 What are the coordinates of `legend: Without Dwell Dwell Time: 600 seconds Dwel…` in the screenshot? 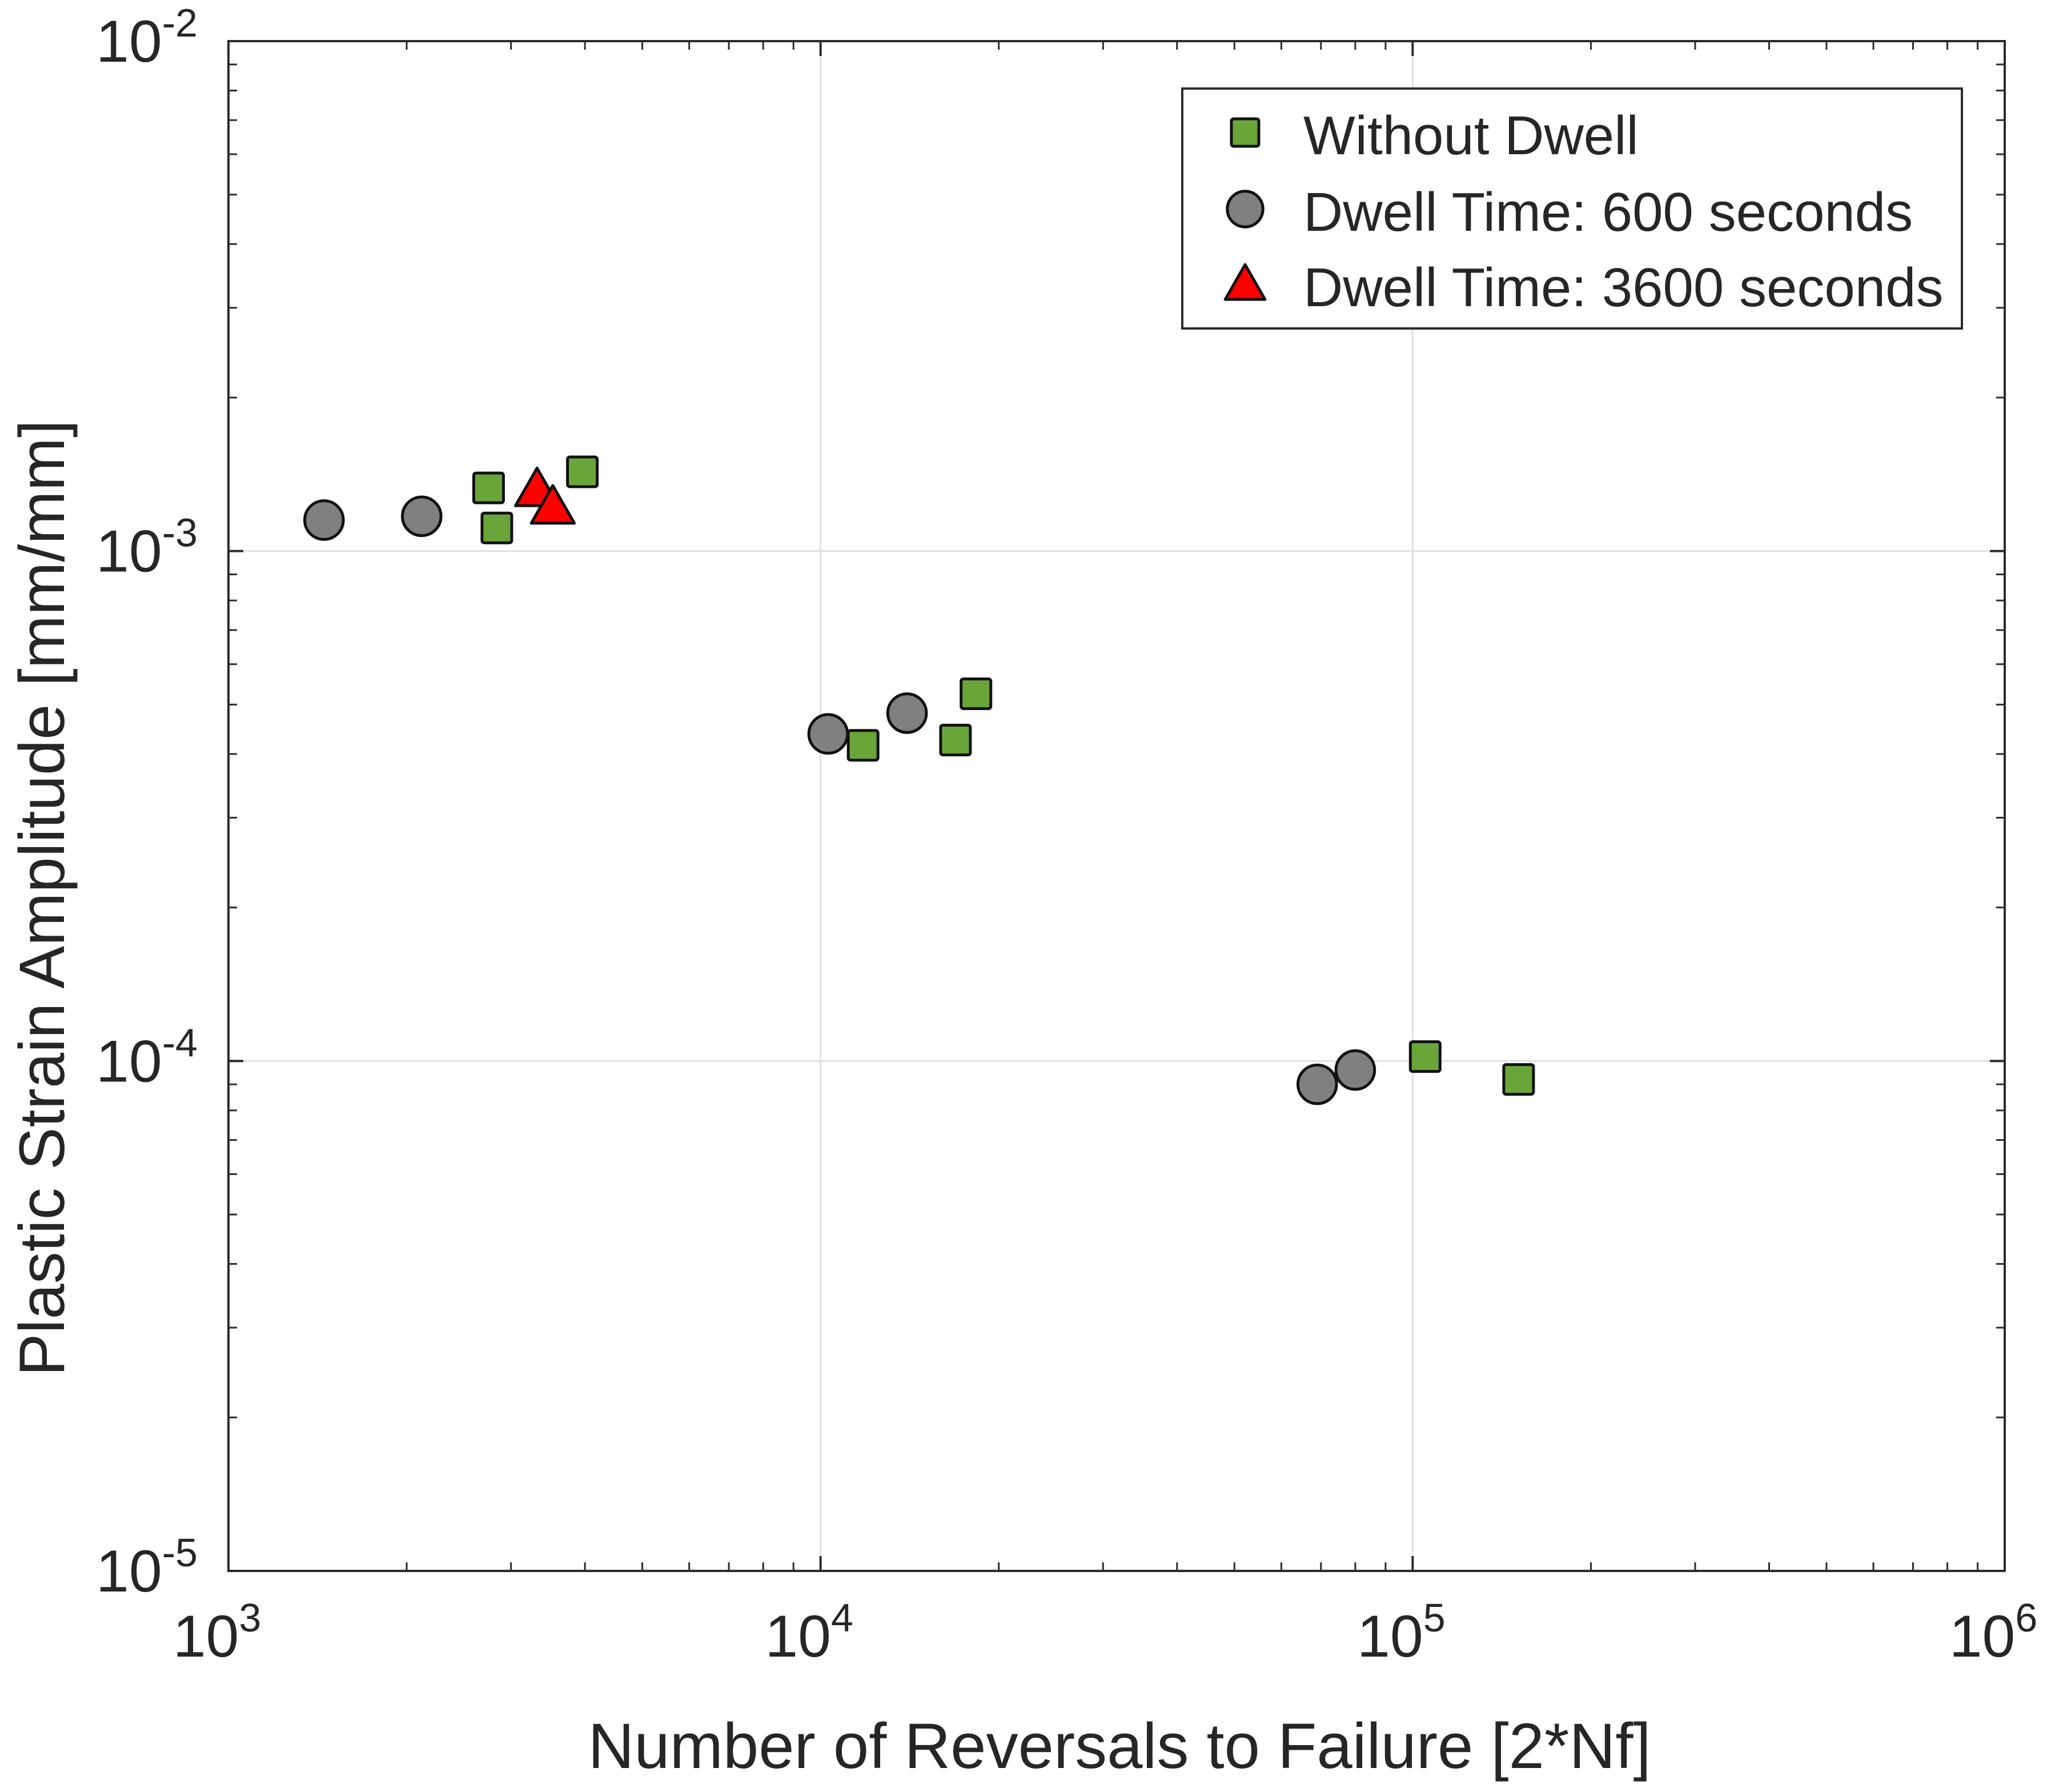 It's located at (1572, 209).